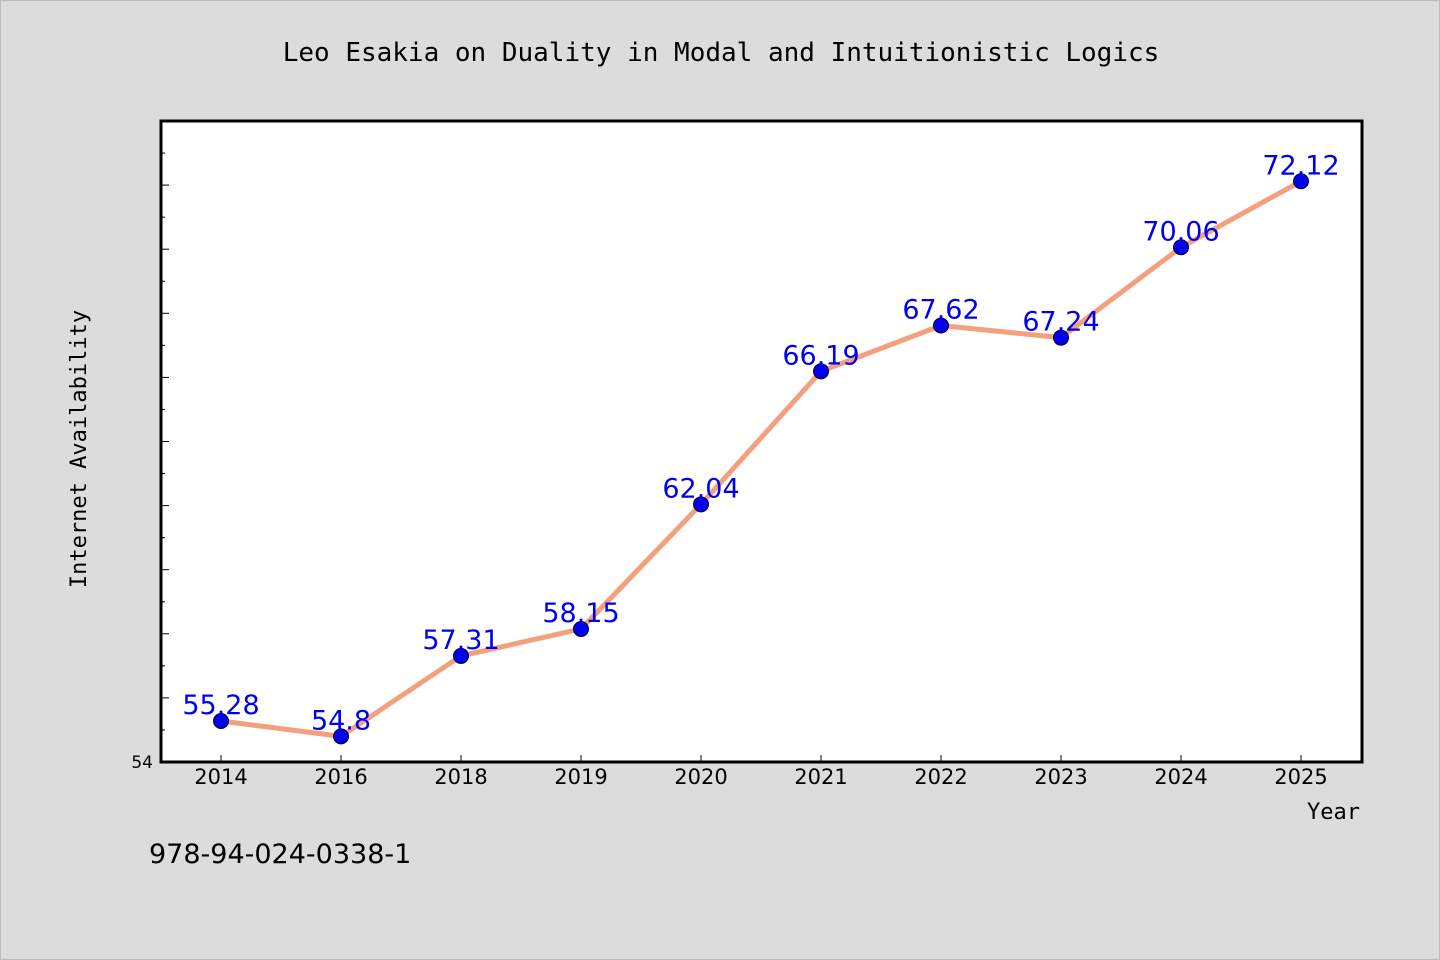 The height and width of the screenshot is (960, 1440). What do you see at coordinates (1333, 812) in the screenshot?
I see `x-axis-label: Year` at bounding box center [1333, 812].